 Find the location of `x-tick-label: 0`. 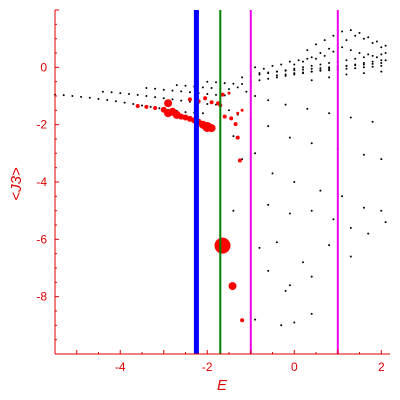

x-tick-label: 0 is located at coordinates (294, 367).